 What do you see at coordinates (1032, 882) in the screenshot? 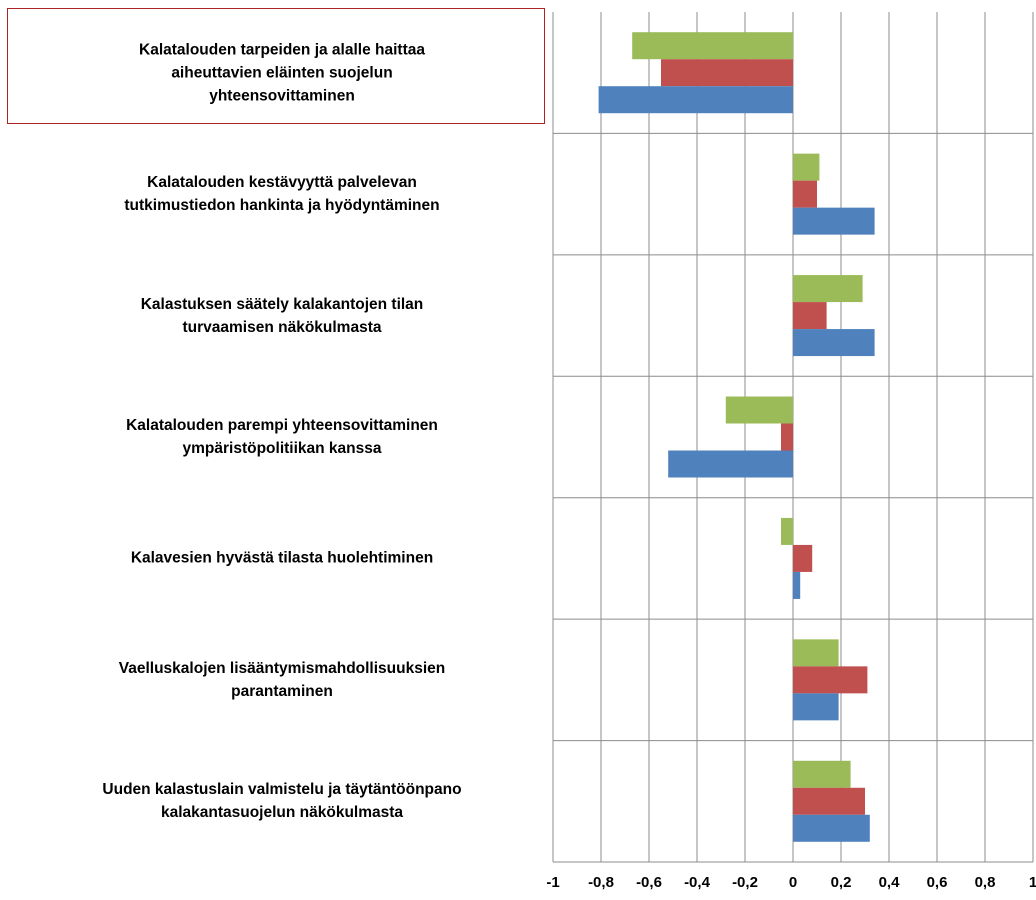
I see `x-tick-label: 1` at bounding box center [1032, 882].